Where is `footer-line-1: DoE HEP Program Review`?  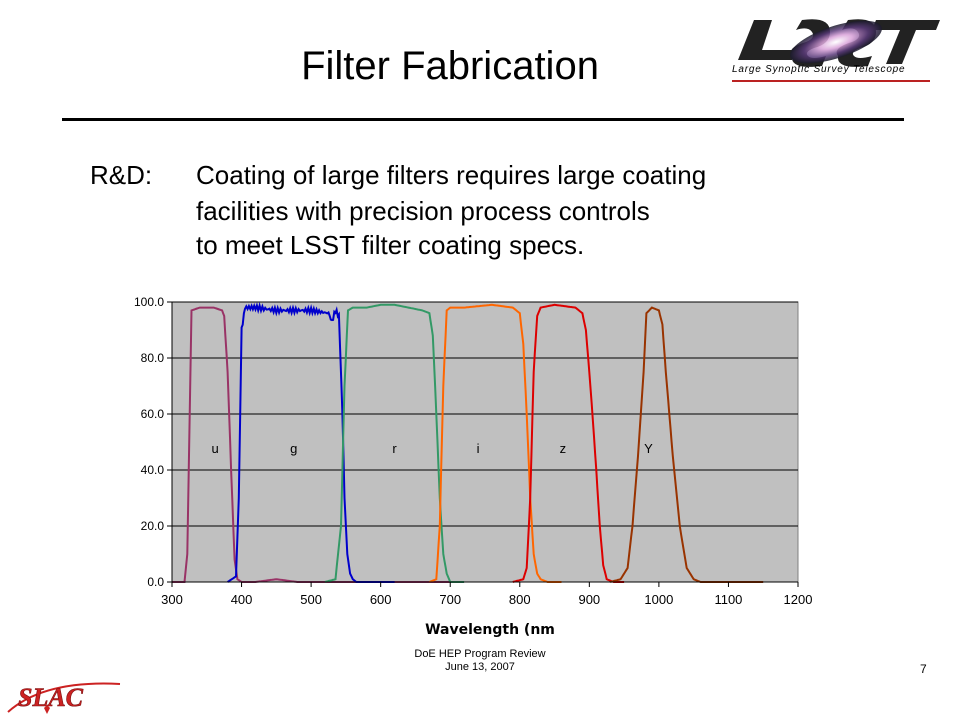 footer-line-1: DoE HEP Program Review is located at coordinates (480, 654).